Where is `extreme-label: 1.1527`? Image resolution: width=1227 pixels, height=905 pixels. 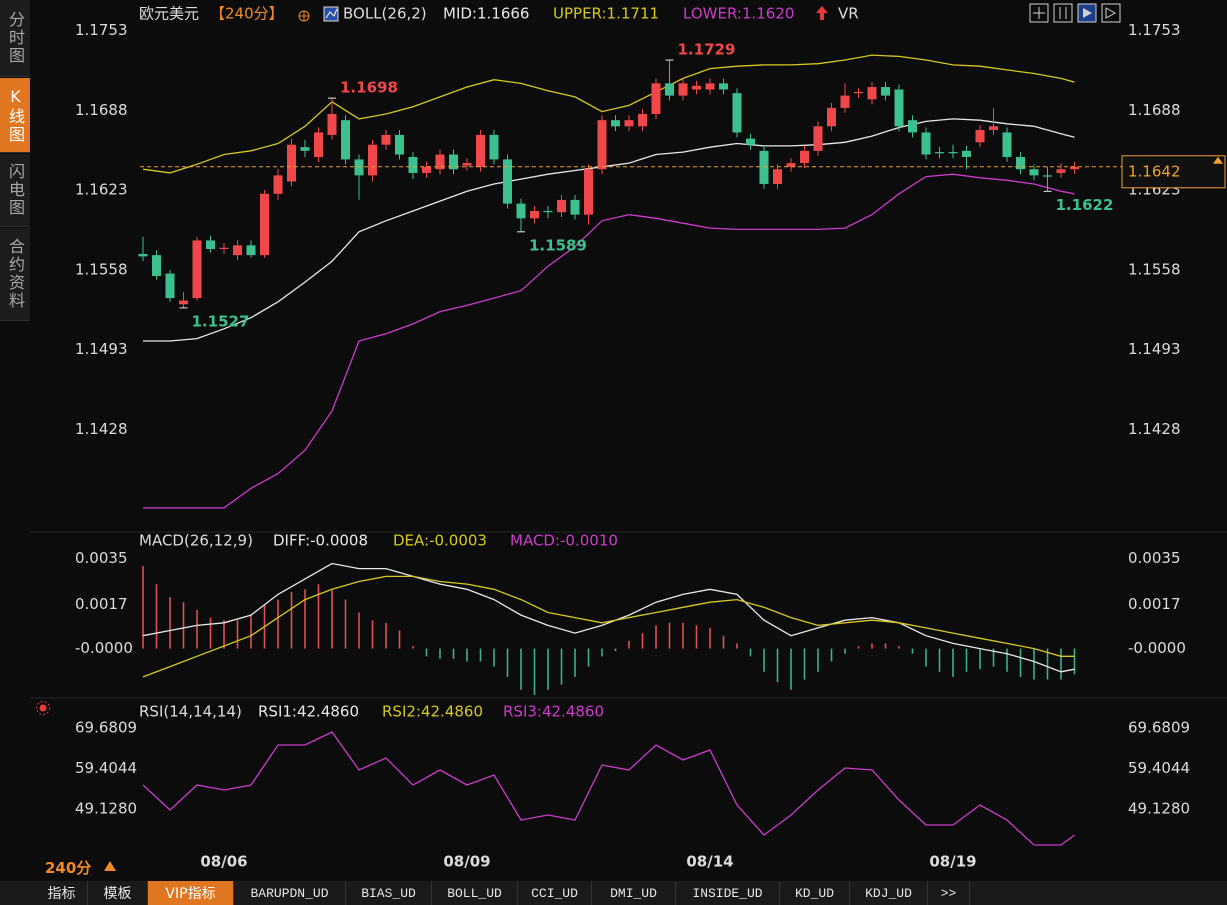 extreme-label: 1.1527 is located at coordinates (221, 321).